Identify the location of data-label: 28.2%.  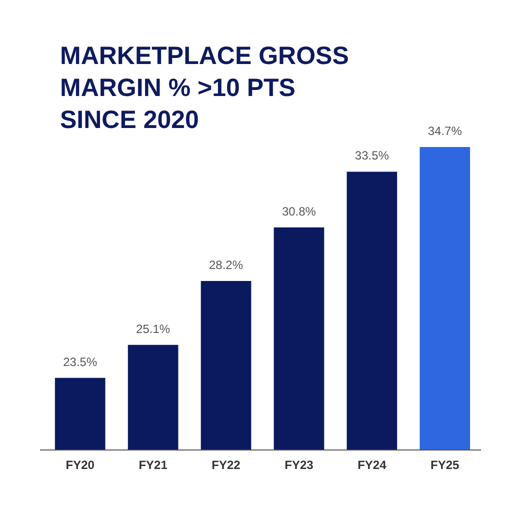
(226, 265).